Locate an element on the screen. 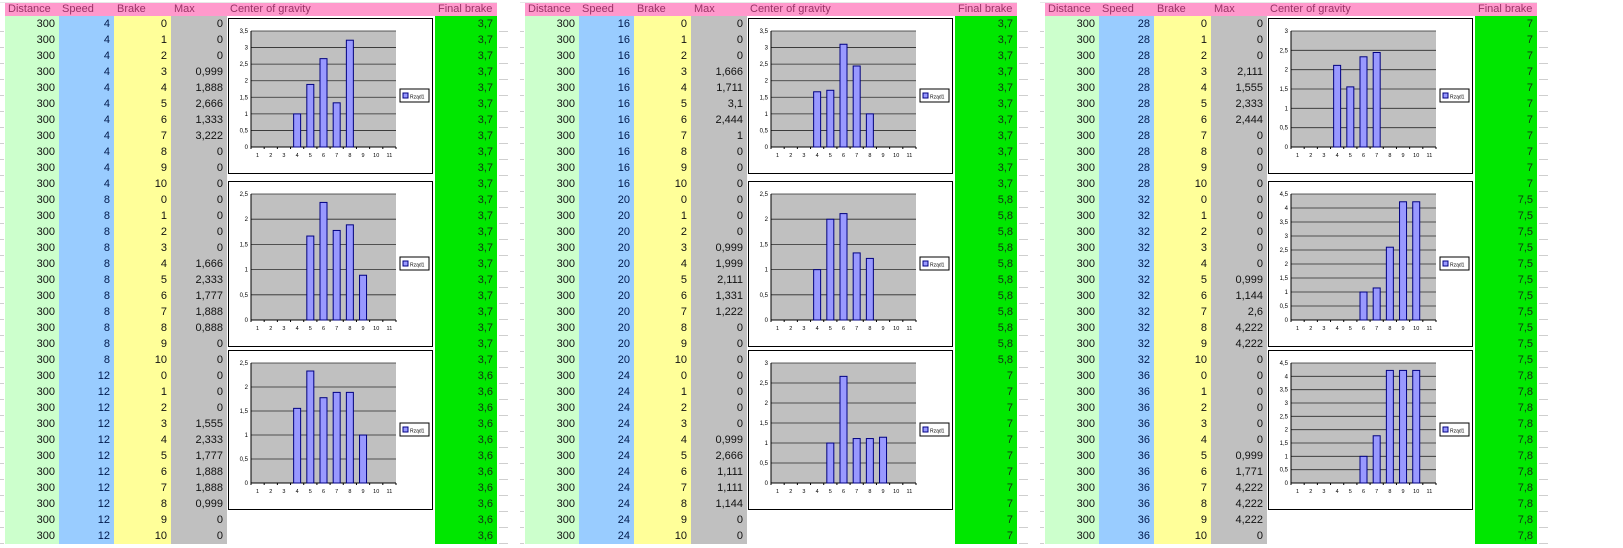  cell-max: 1,555 is located at coordinates (1239, 88).